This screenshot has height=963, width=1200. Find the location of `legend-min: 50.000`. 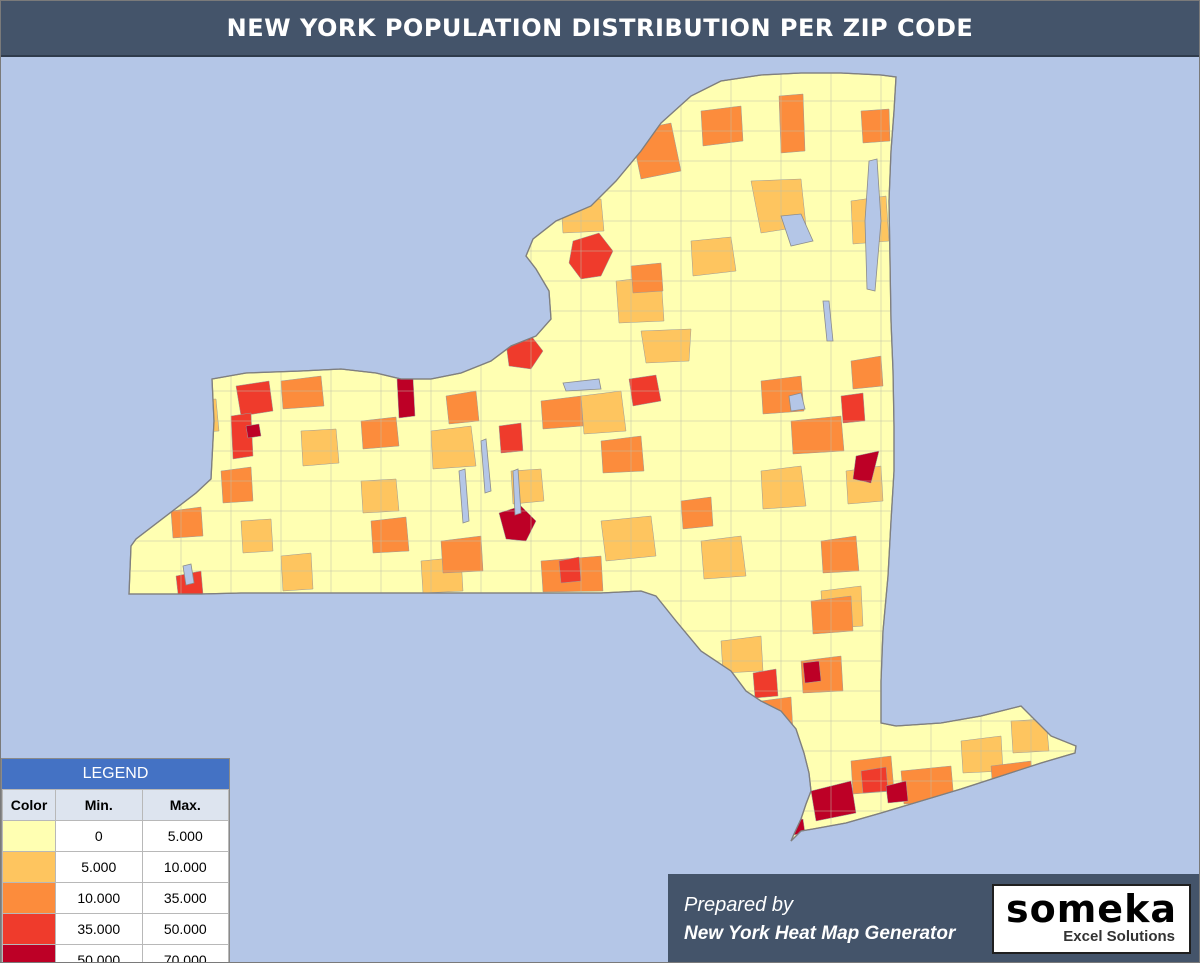

legend-min: 50.000 is located at coordinates (99, 953).